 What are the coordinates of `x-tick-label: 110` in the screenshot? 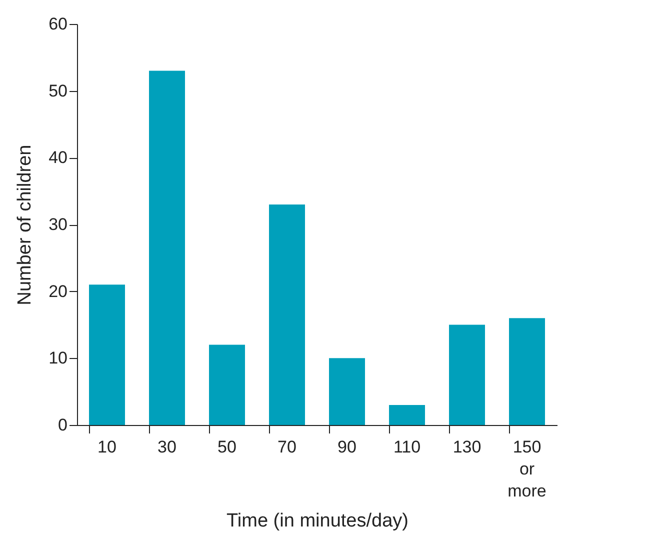 It's located at (407, 447).